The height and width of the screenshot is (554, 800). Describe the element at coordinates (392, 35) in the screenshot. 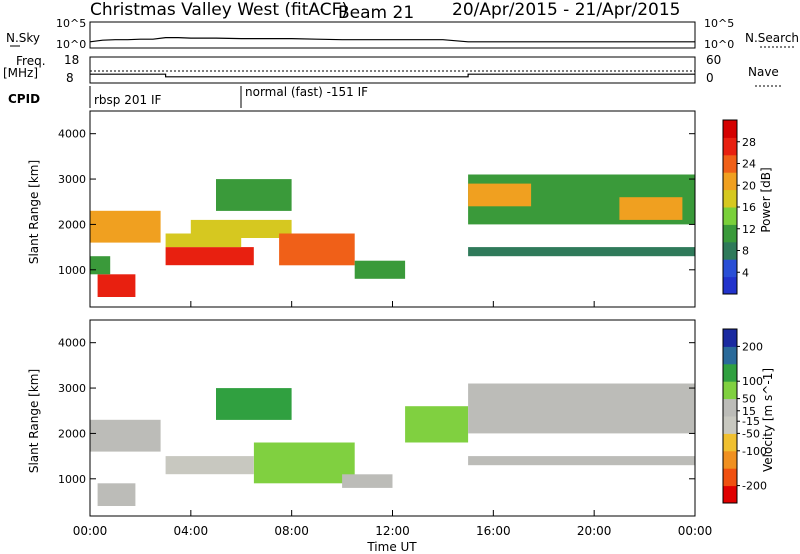

I see `noise-panel-frame` at that location.